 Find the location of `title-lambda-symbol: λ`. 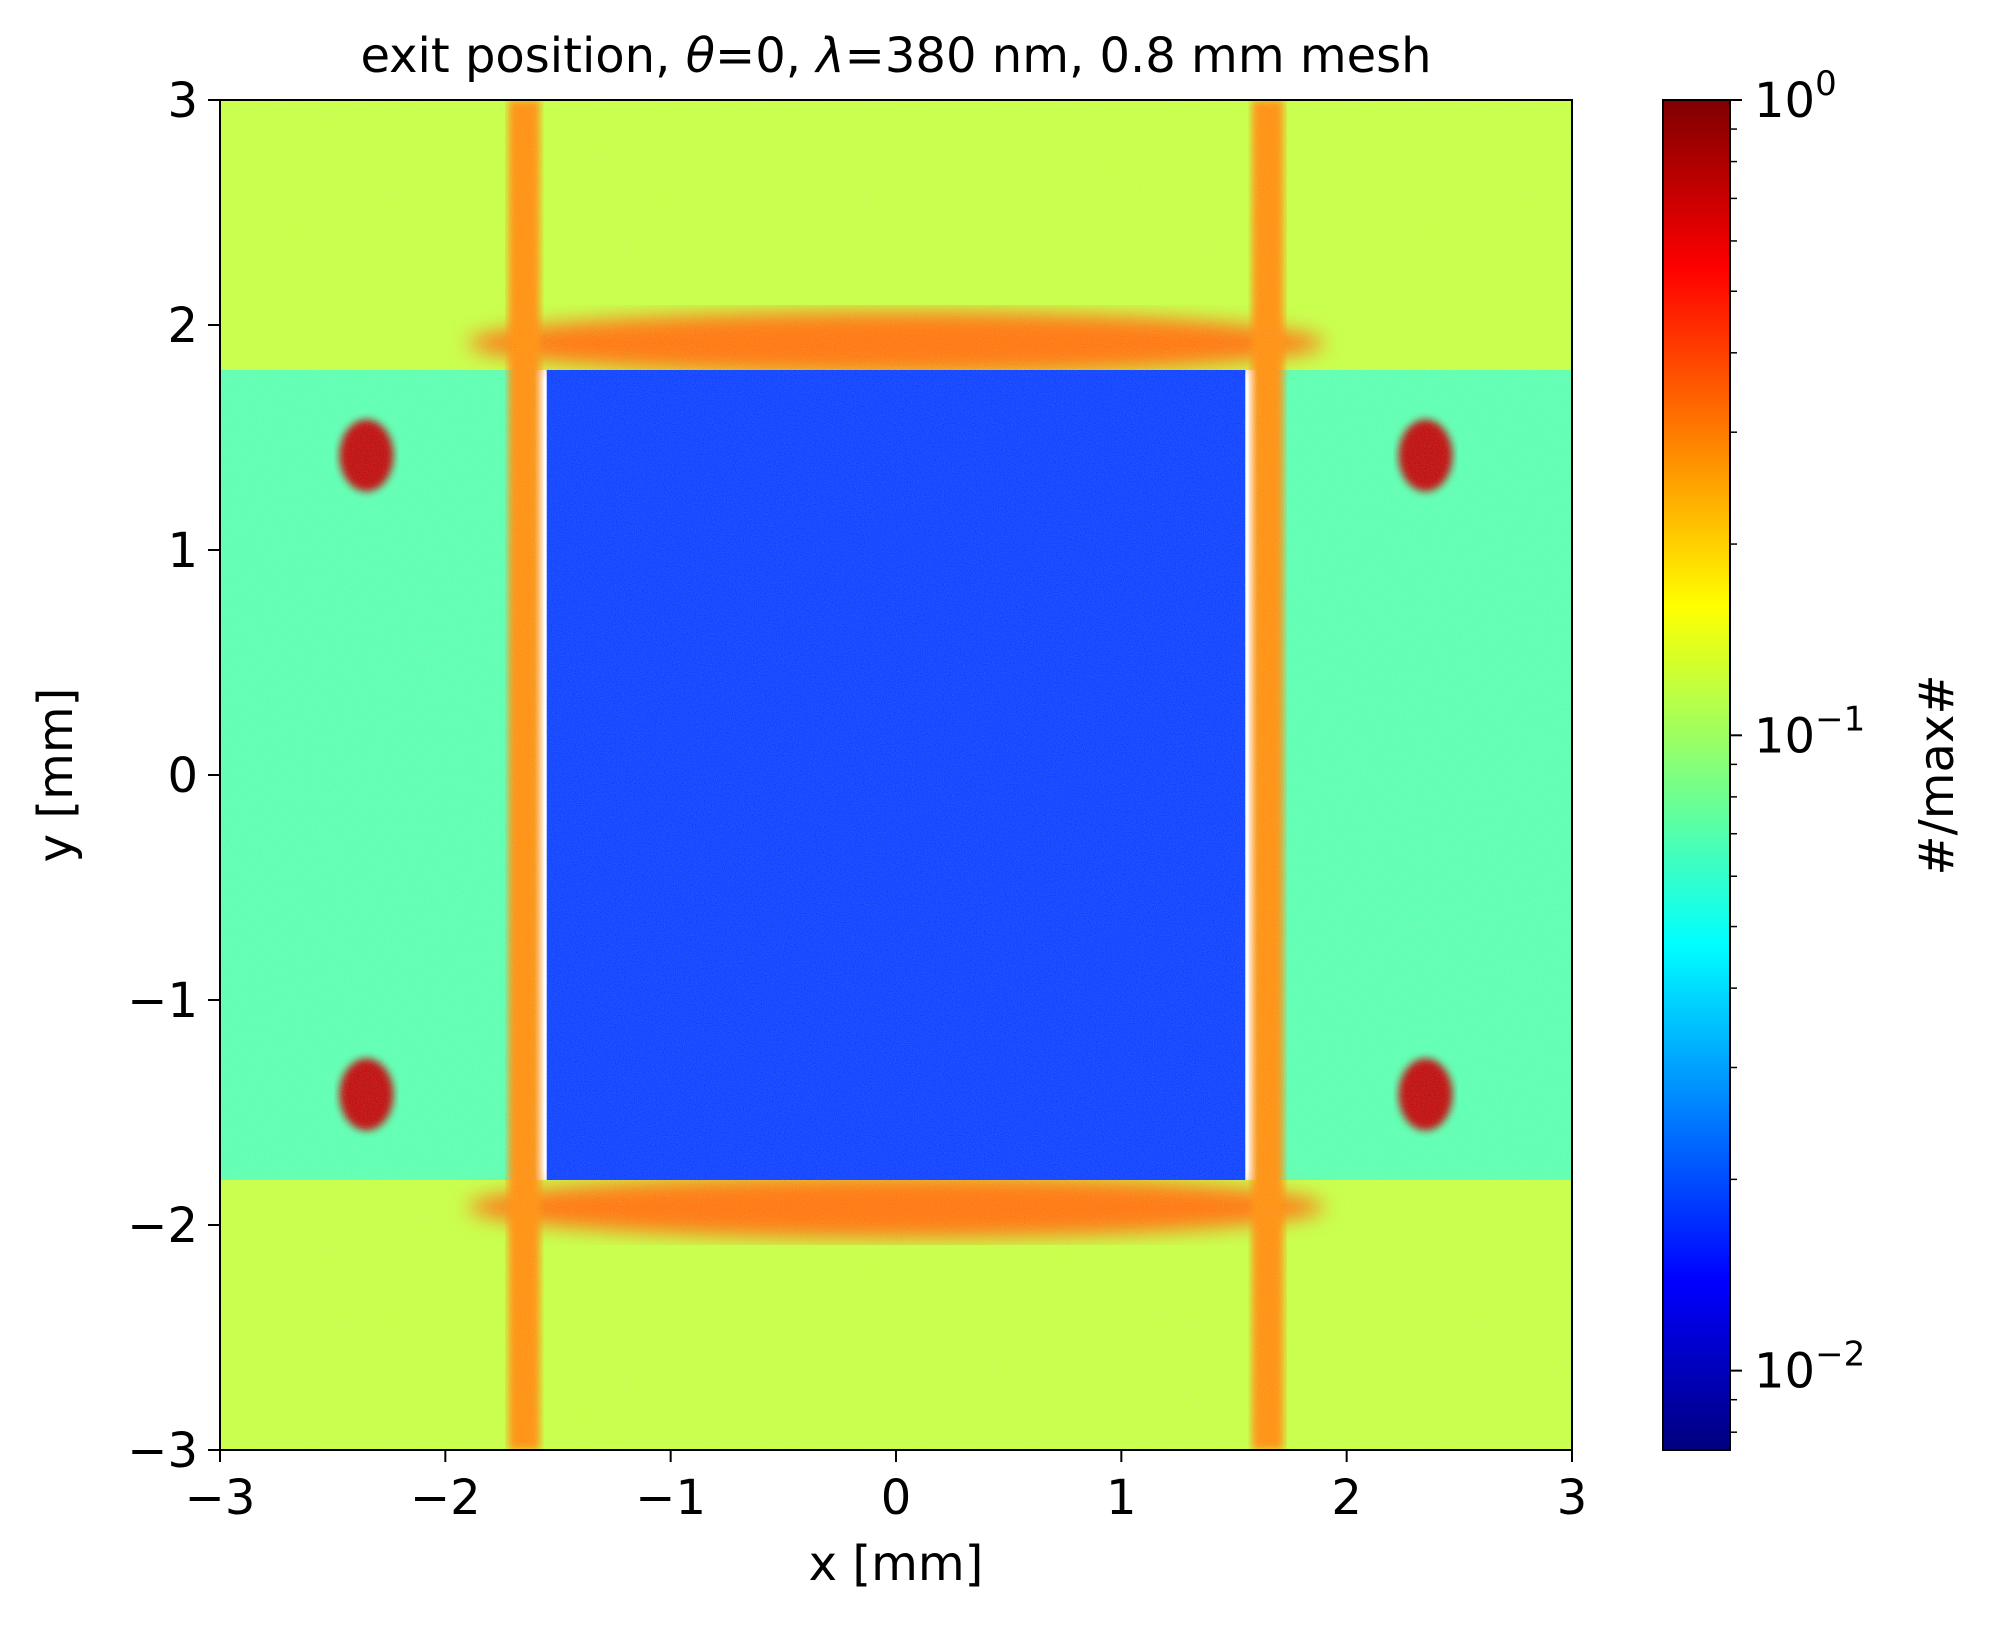

title-lambda-symbol: λ is located at coordinates (828, 56).